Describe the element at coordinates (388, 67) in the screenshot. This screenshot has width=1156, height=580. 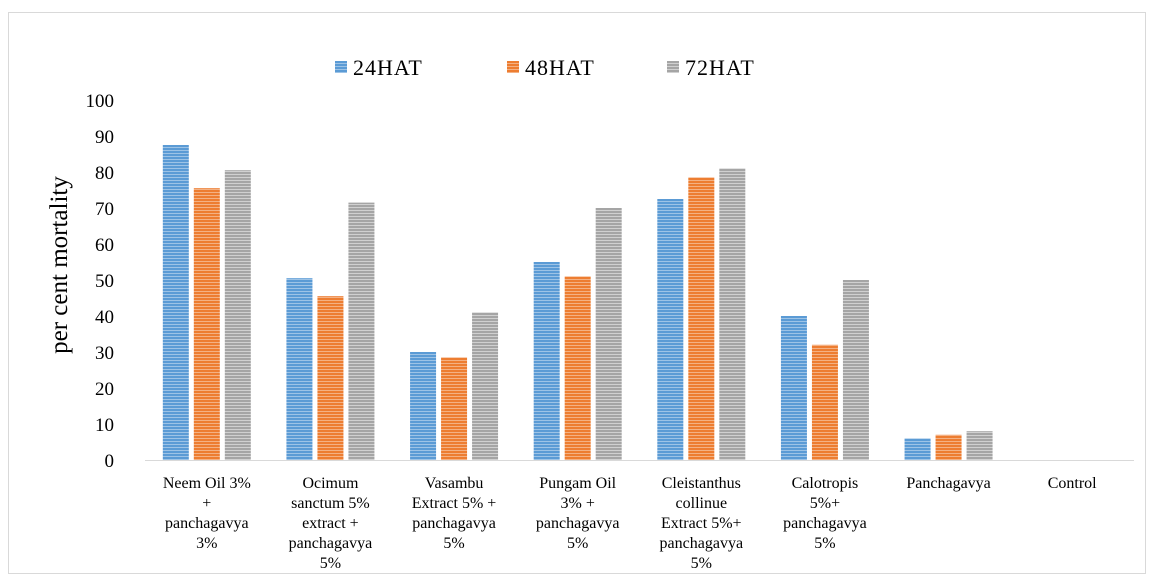
I see `legend-label-24hat: 24HAT` at that location.